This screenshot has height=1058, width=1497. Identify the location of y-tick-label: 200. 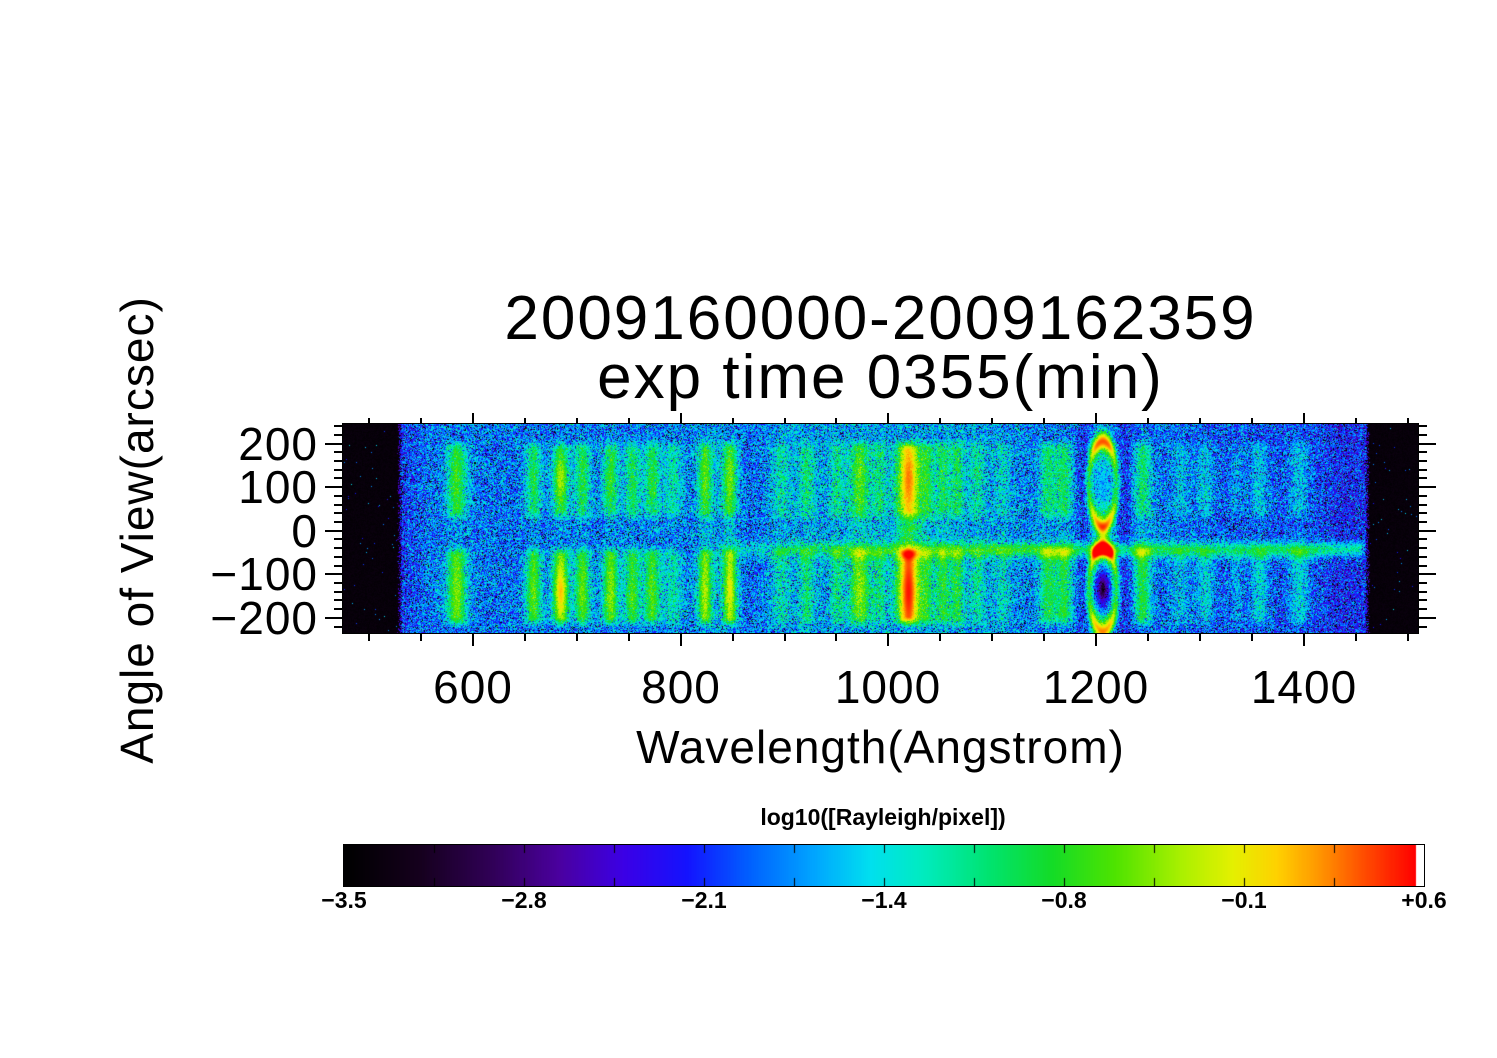
(278, 444).